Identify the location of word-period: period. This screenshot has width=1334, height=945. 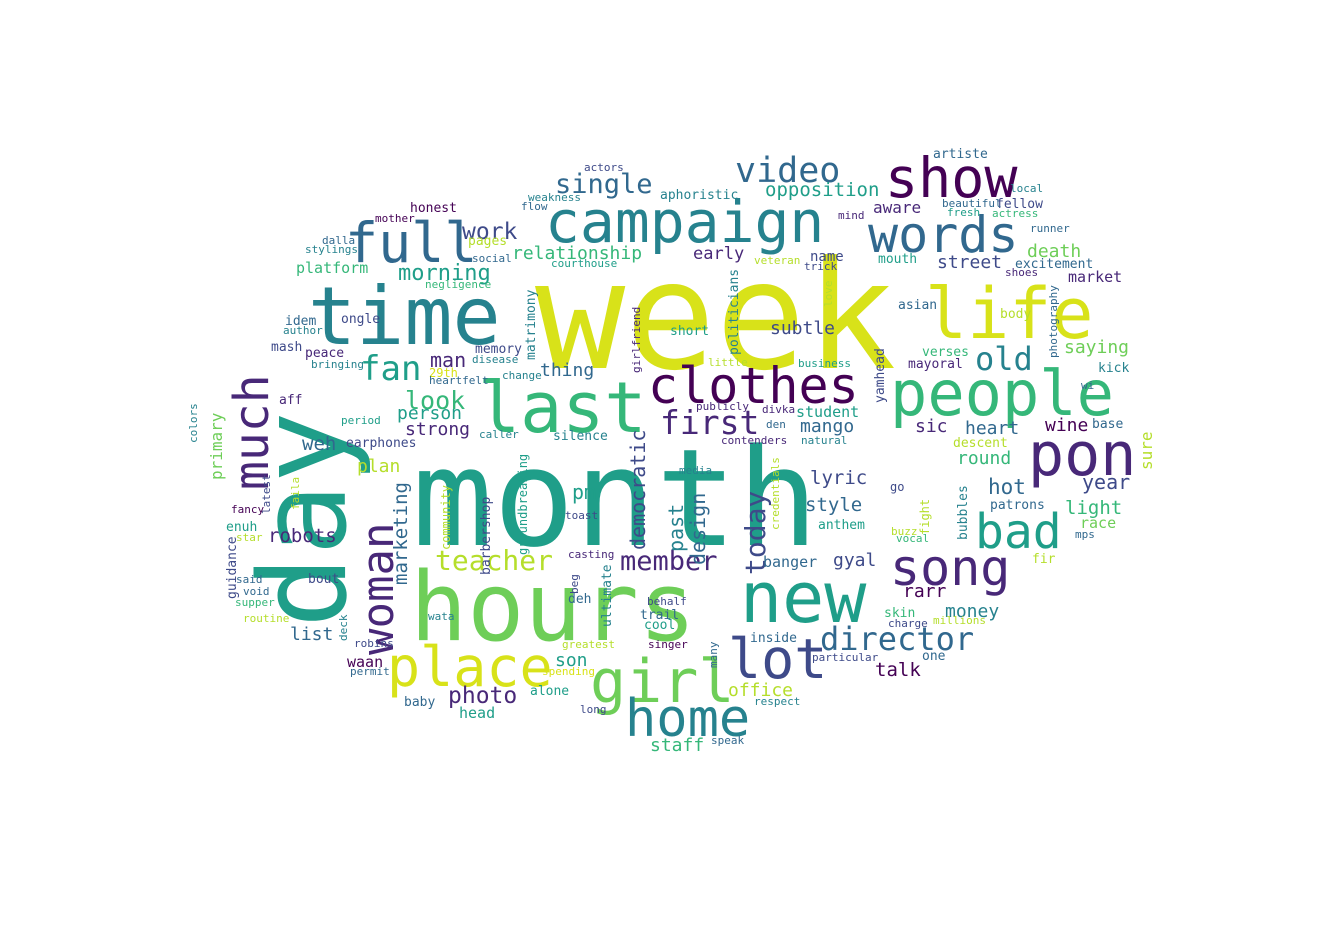
(361, 420).